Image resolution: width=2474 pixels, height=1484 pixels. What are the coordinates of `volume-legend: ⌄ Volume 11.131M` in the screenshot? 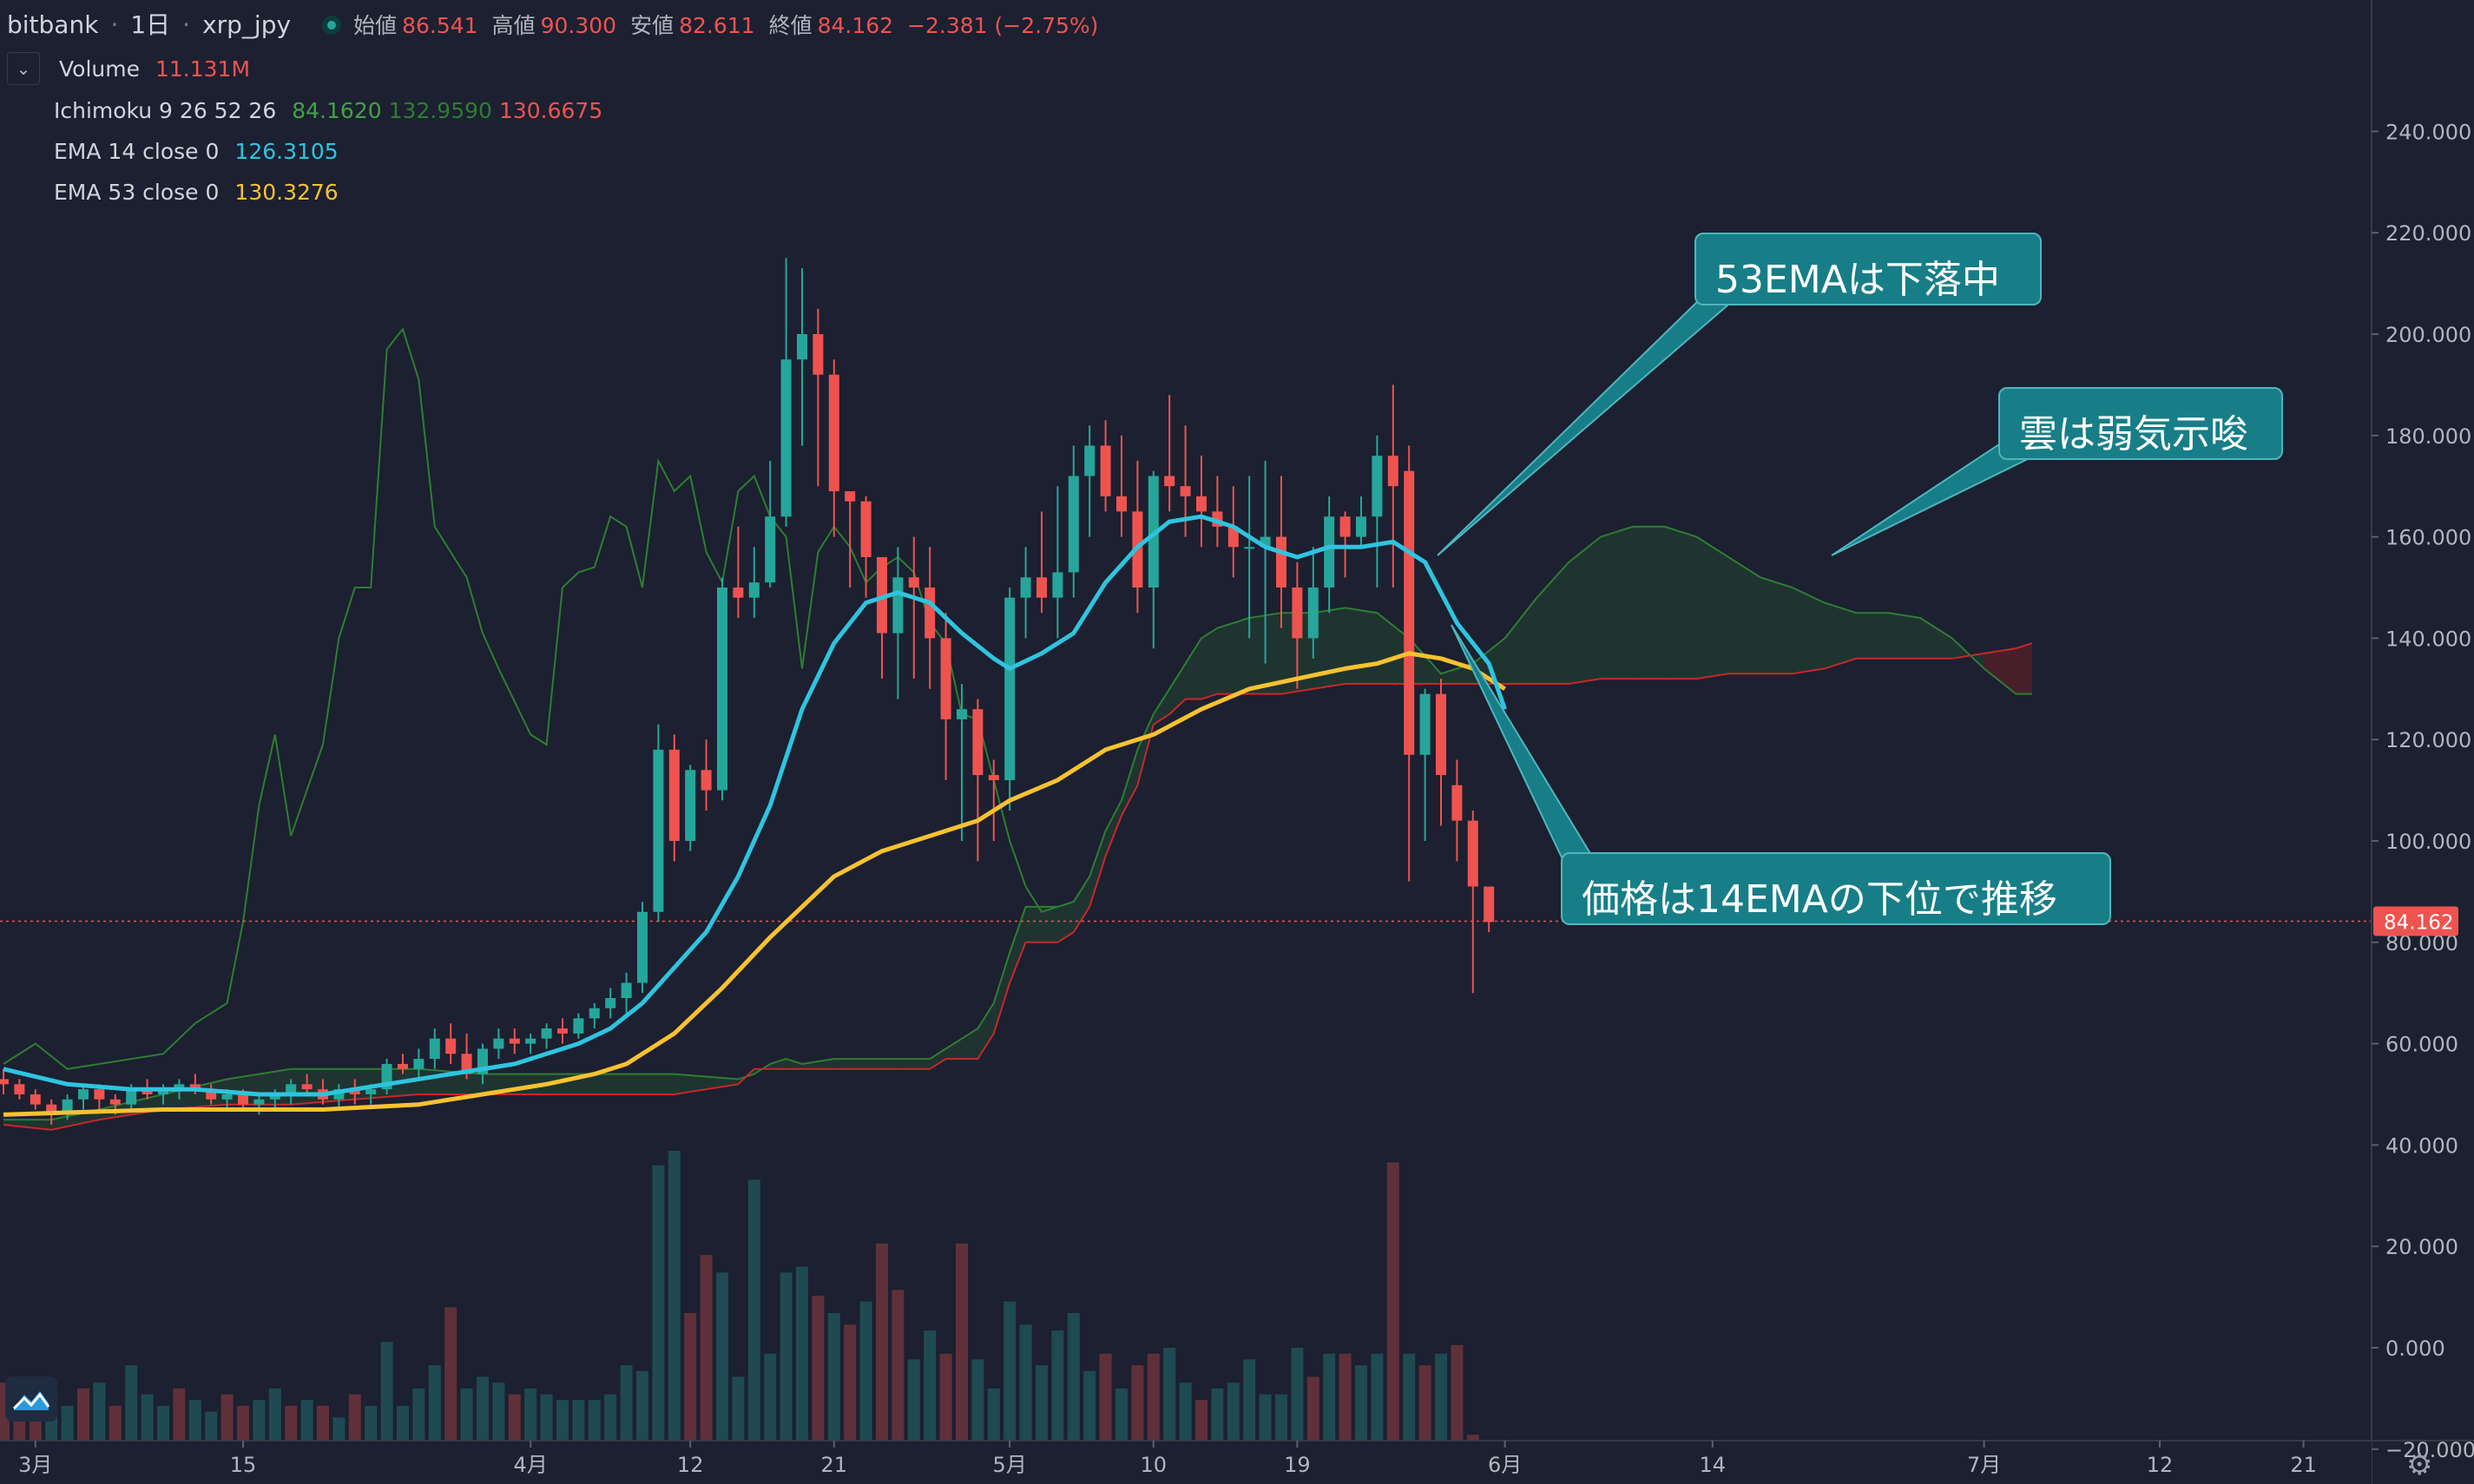 It's located at (128, 68).